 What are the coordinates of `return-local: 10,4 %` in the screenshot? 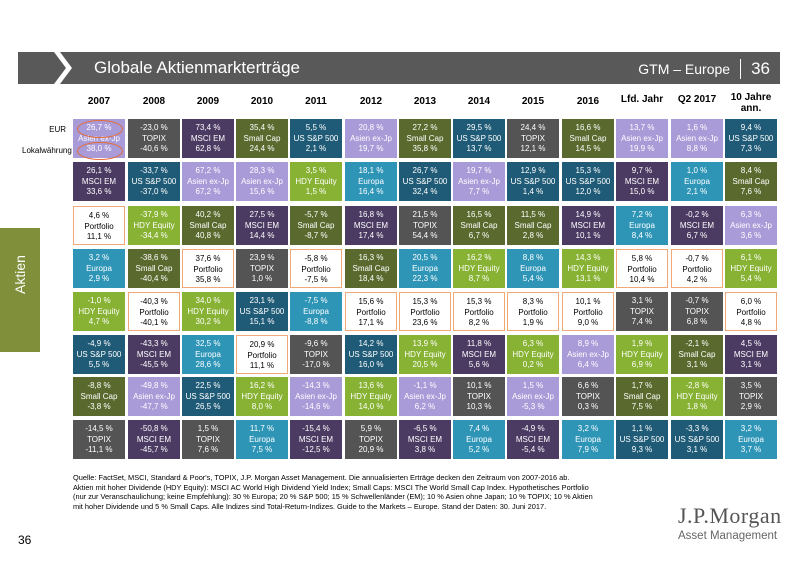 It's located at (642, 279).